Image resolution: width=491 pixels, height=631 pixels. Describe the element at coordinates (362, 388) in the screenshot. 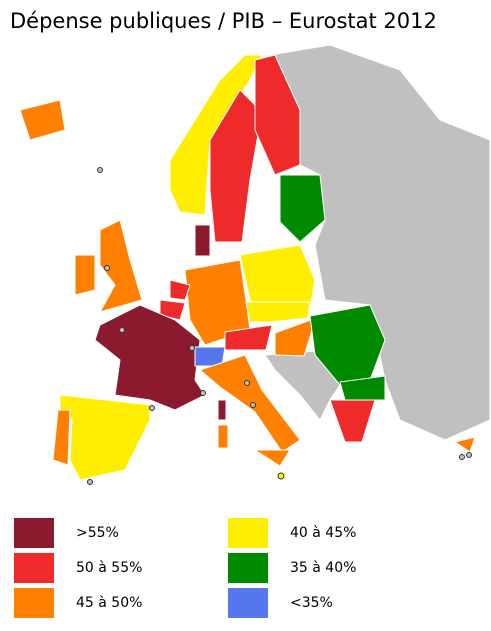

I see `bulgaria` at that location.